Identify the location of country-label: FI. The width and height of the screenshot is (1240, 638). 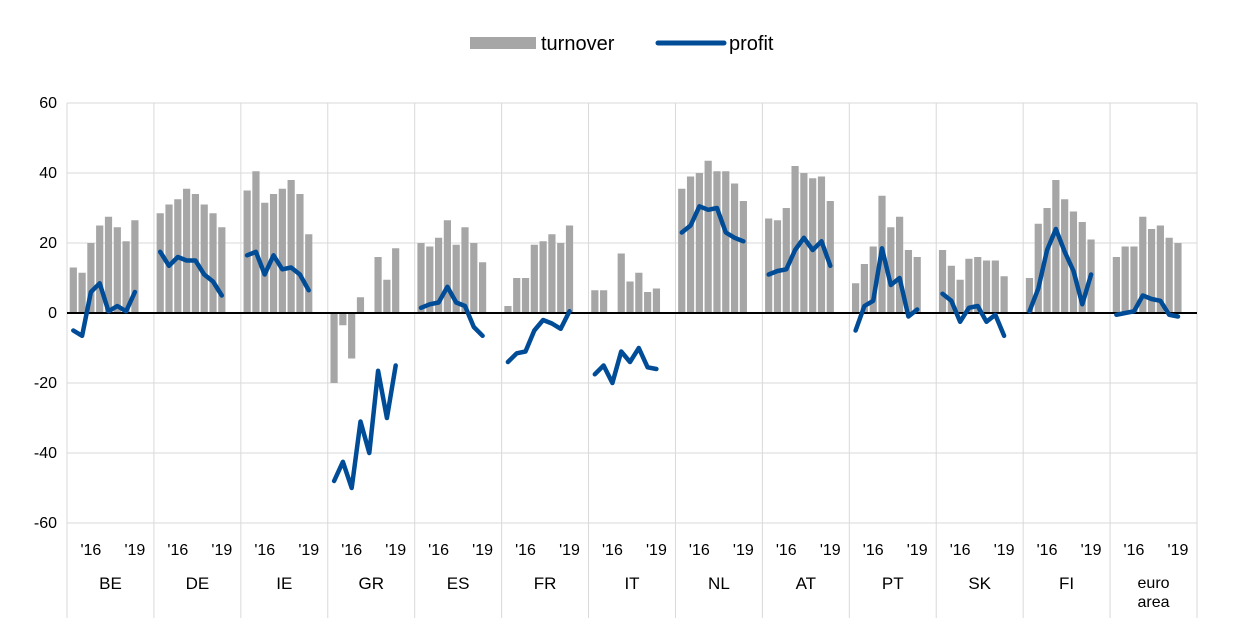
(1066, 583).